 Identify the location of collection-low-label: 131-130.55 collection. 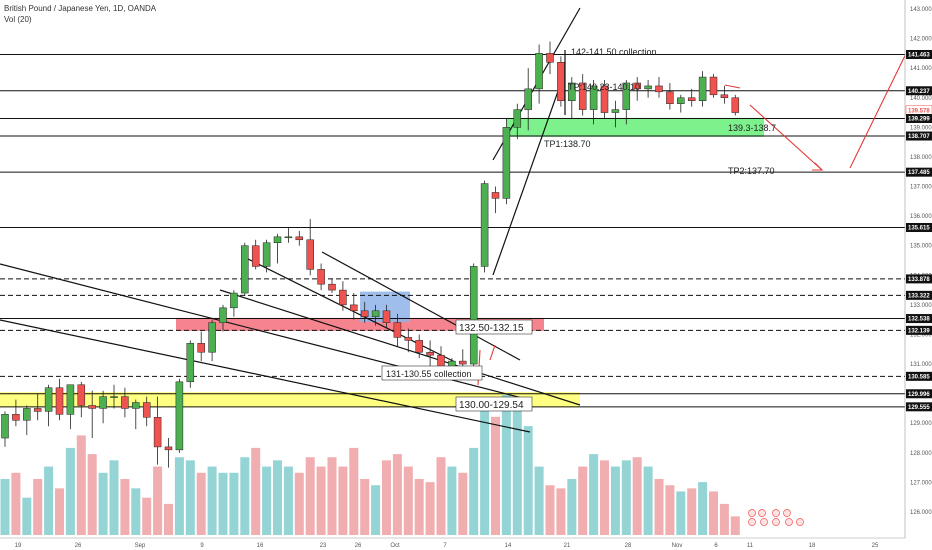
(429, 374).